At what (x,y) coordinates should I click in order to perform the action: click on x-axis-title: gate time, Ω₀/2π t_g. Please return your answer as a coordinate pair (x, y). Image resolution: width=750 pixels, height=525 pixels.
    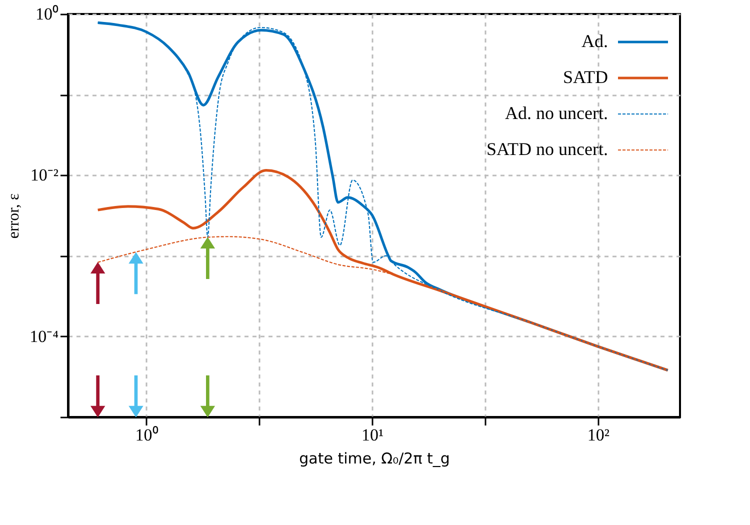
    Looking at the image, I should click on (374, 459).